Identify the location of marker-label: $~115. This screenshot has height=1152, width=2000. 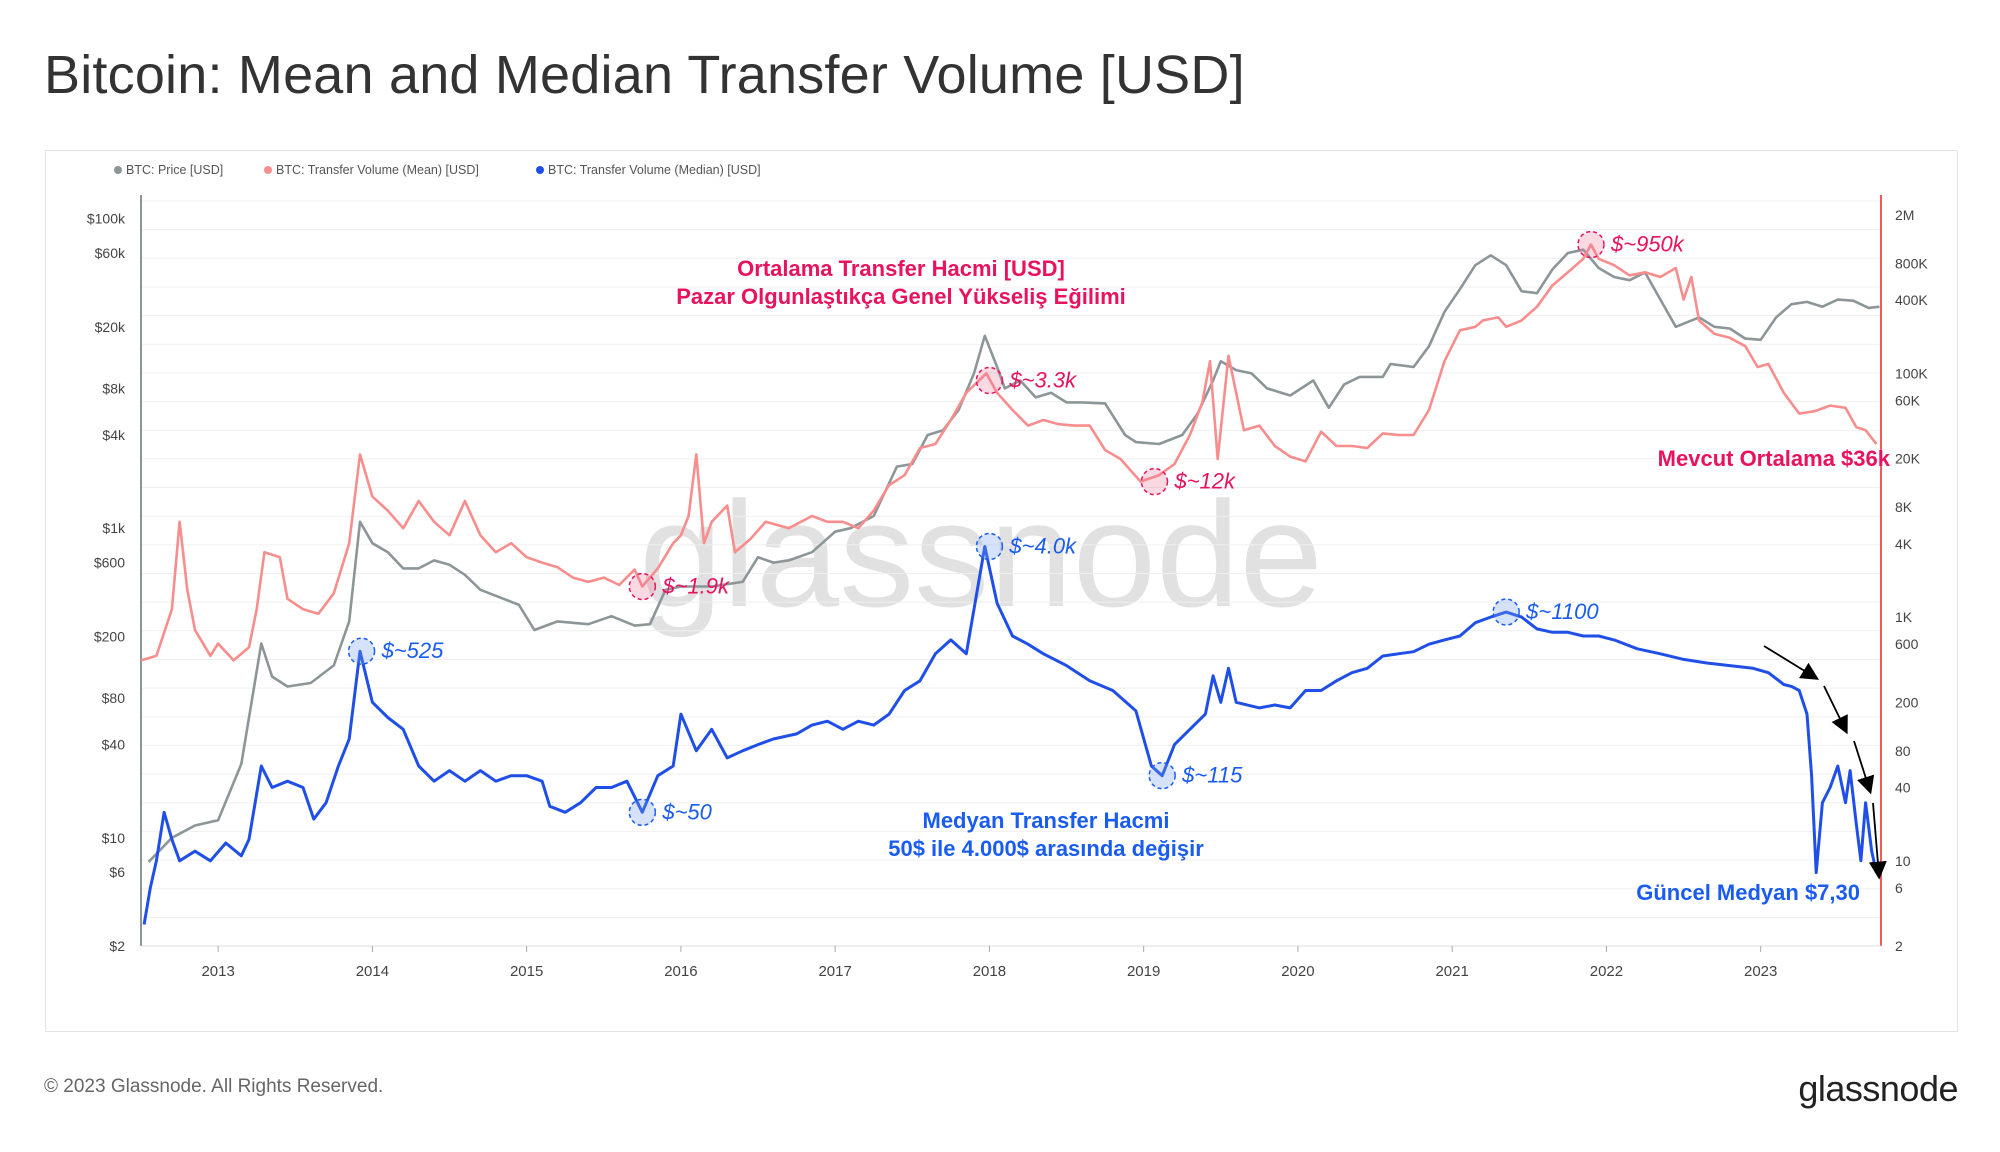
(1212, 775).